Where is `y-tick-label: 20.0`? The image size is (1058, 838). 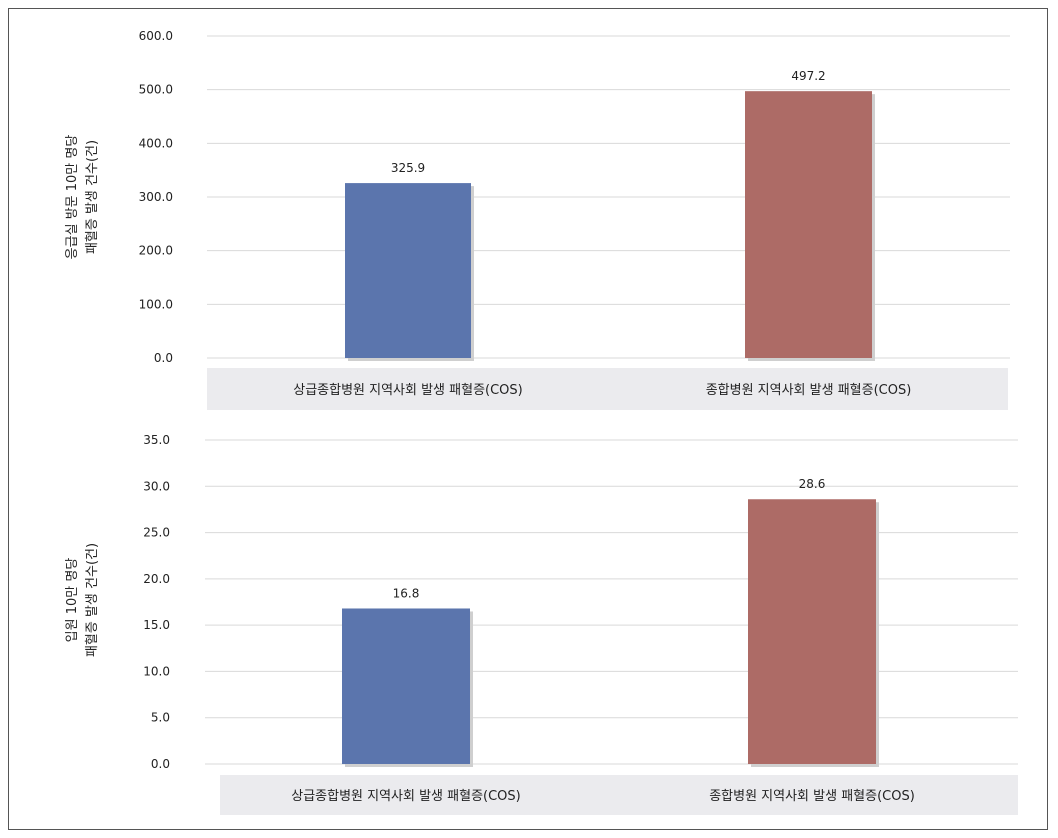
y-tick-label: 20.0 is located at coordinates (156, 579).